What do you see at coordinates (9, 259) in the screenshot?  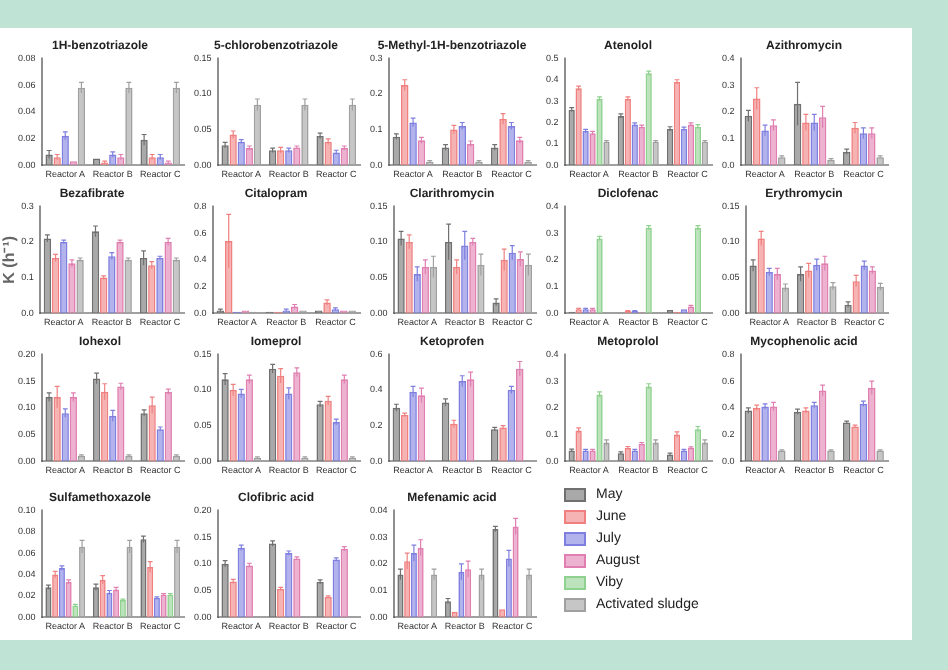 I see `y-axis-title: K (h⁻¹)` at bounding box center [9, 259].